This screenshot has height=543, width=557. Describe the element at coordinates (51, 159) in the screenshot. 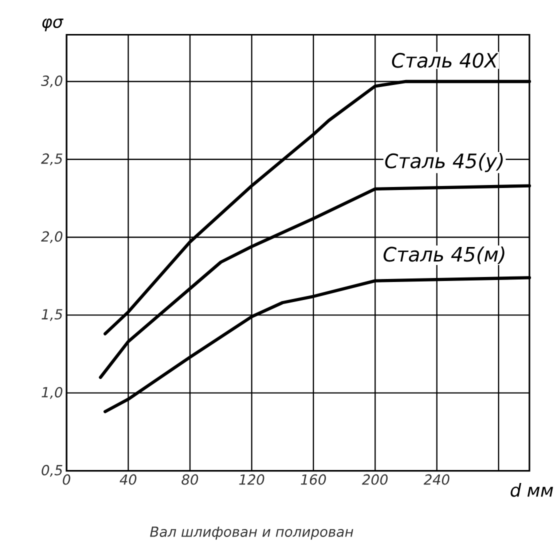

I see `y-tick-label: 2,5` at that location.